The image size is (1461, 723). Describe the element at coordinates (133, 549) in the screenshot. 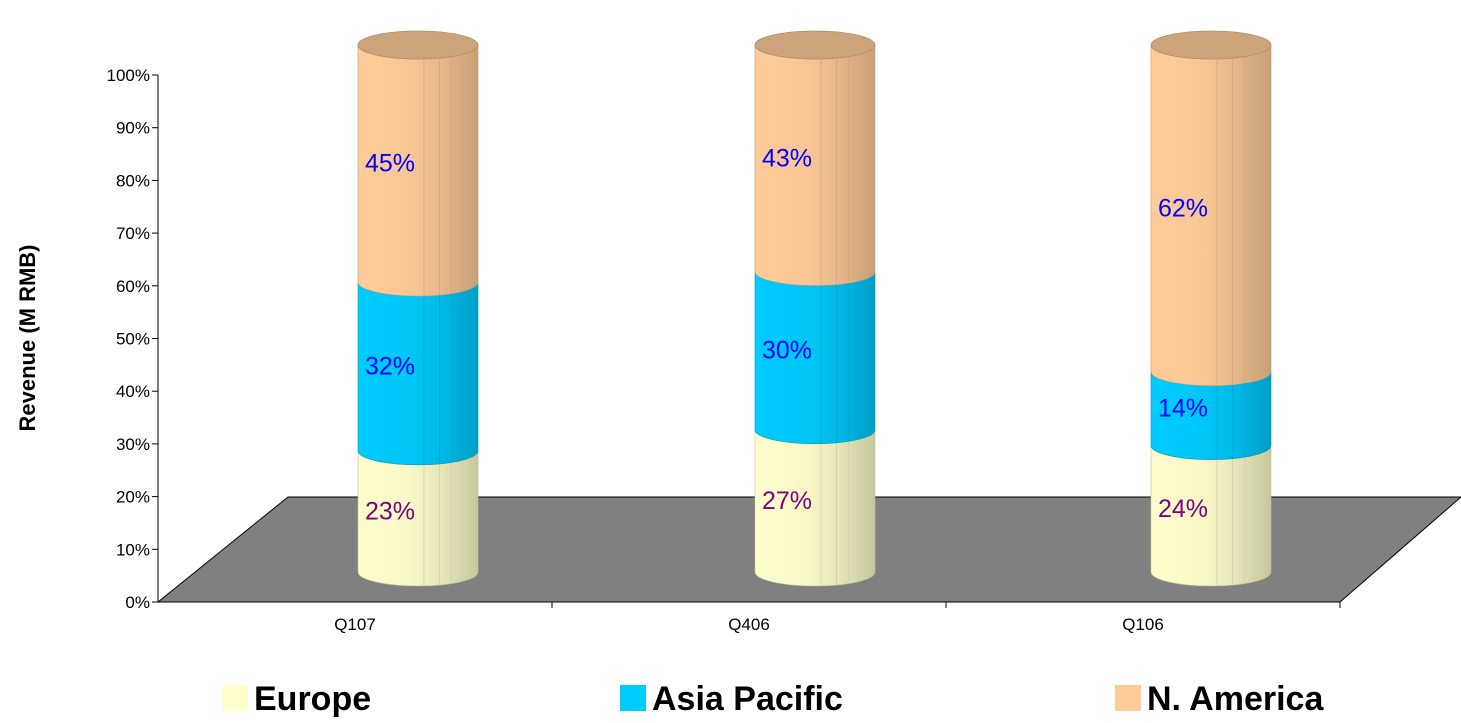

I see `y-tick-label: 10%` at that location.